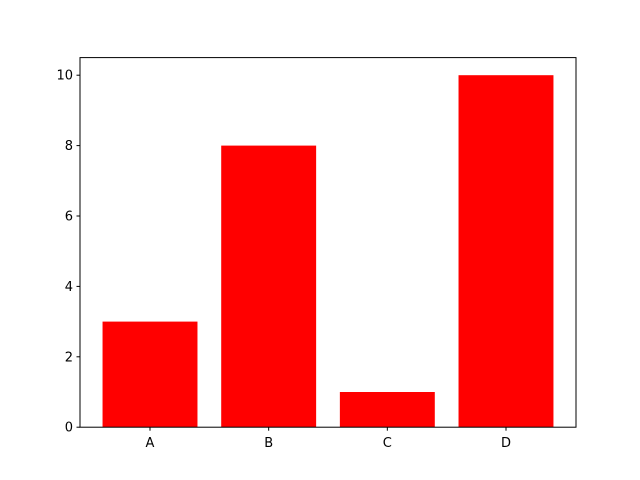 The width and height of the screenshot is (640, 480). What do you see at coordinates (506, 251) in the screenshot?
I see `bar-D` at bounding box center [506, 251].